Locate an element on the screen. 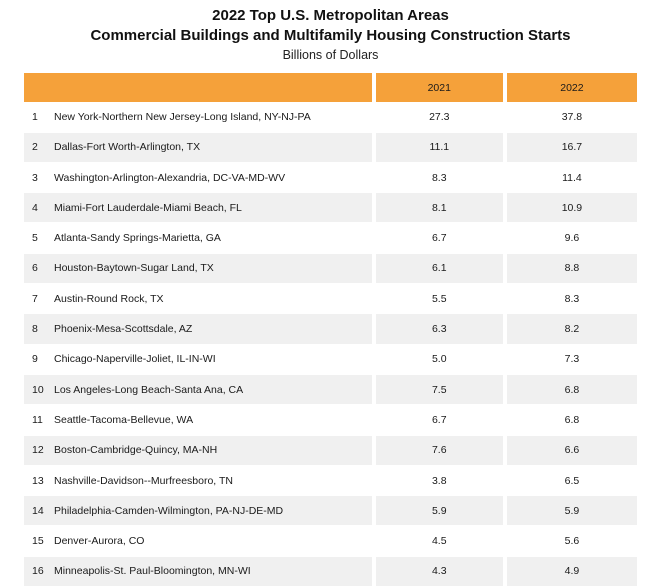 The height and width of the screenshot is (587, 661). chart-subtitle: Billions of Dollars is located at coordinates (330, 55).